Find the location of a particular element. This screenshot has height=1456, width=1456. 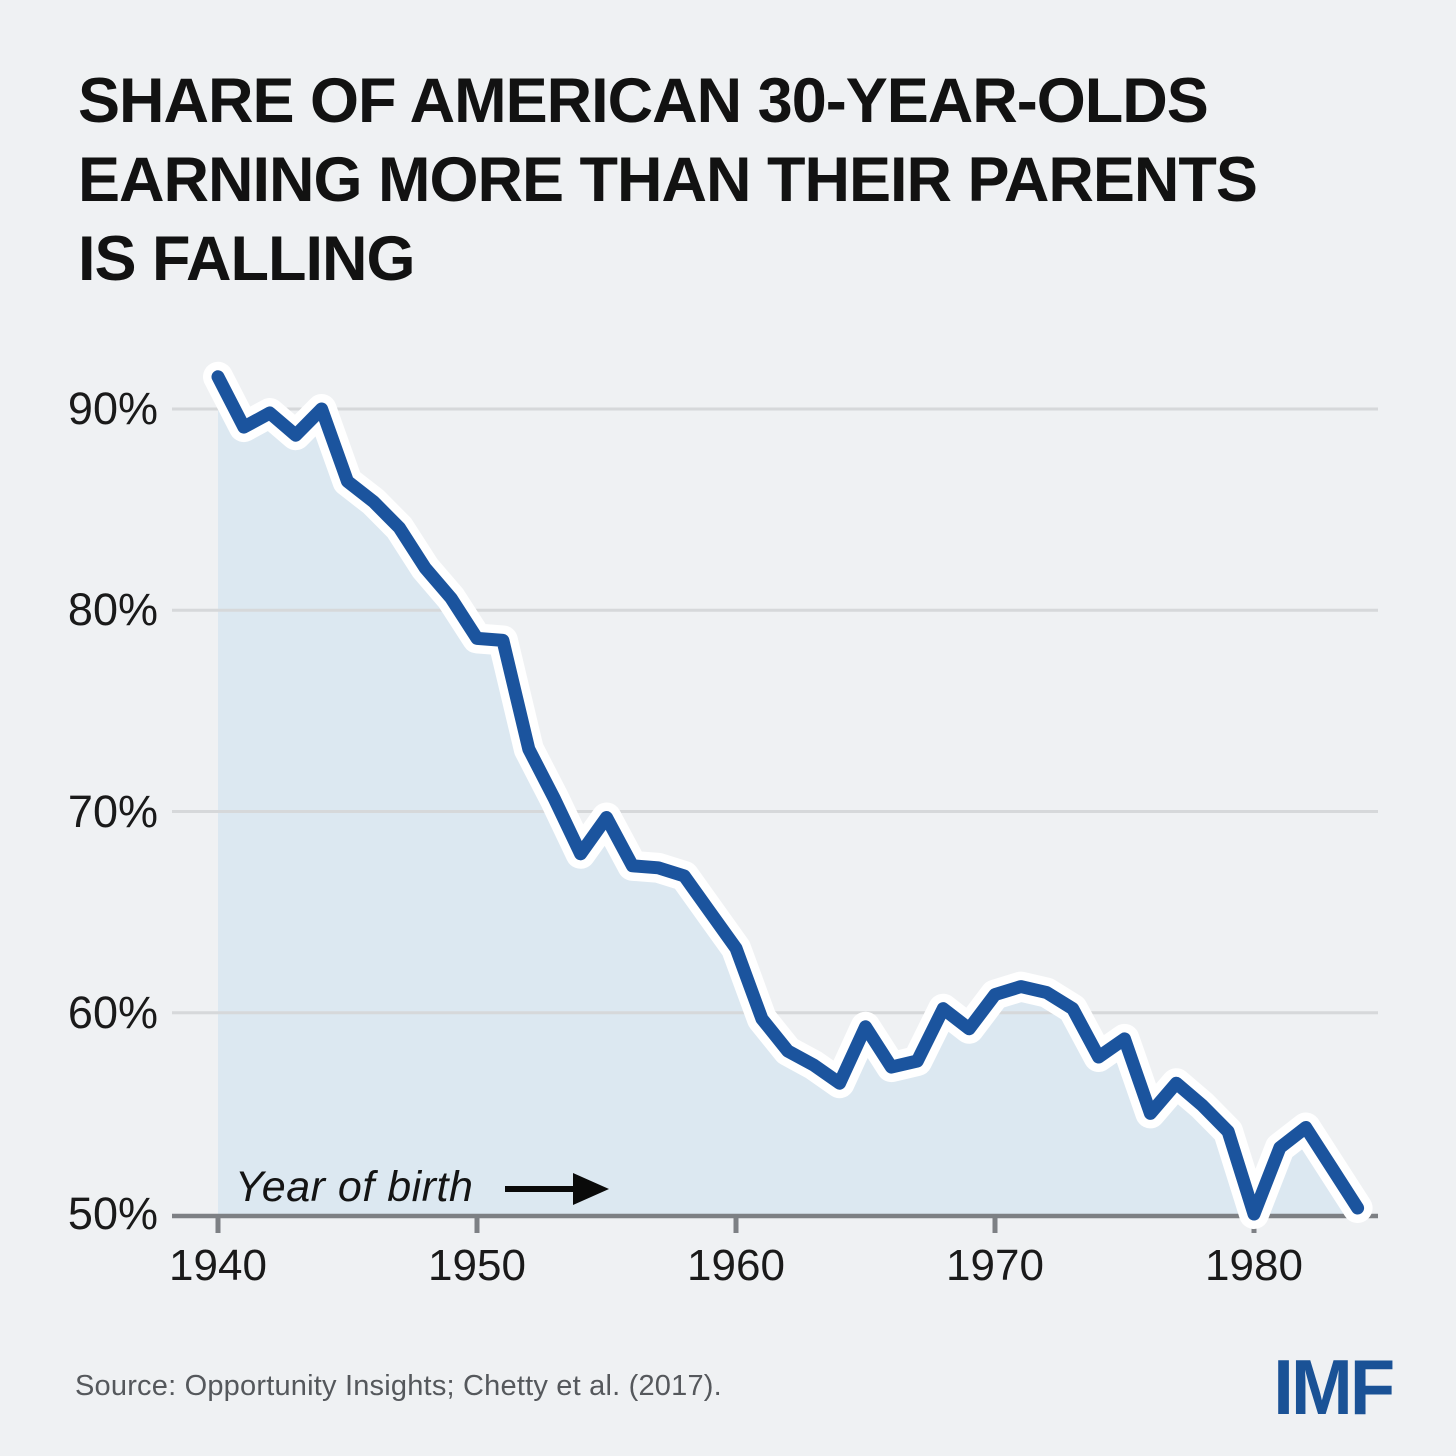

right-arrow-icon is located at coordinates (557, 1189).